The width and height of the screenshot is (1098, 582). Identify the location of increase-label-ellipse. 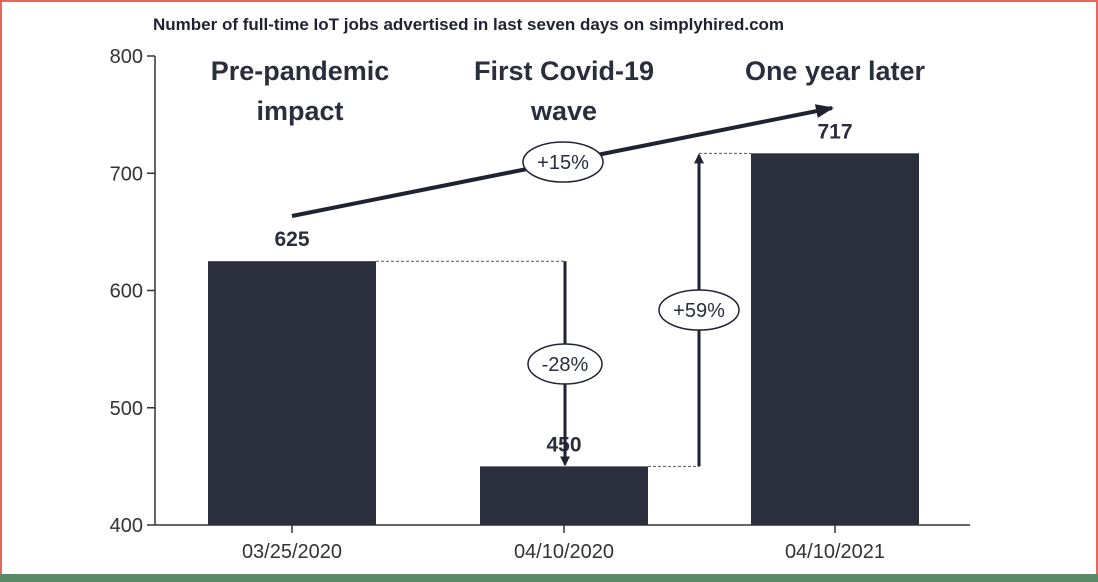
(699, 310).